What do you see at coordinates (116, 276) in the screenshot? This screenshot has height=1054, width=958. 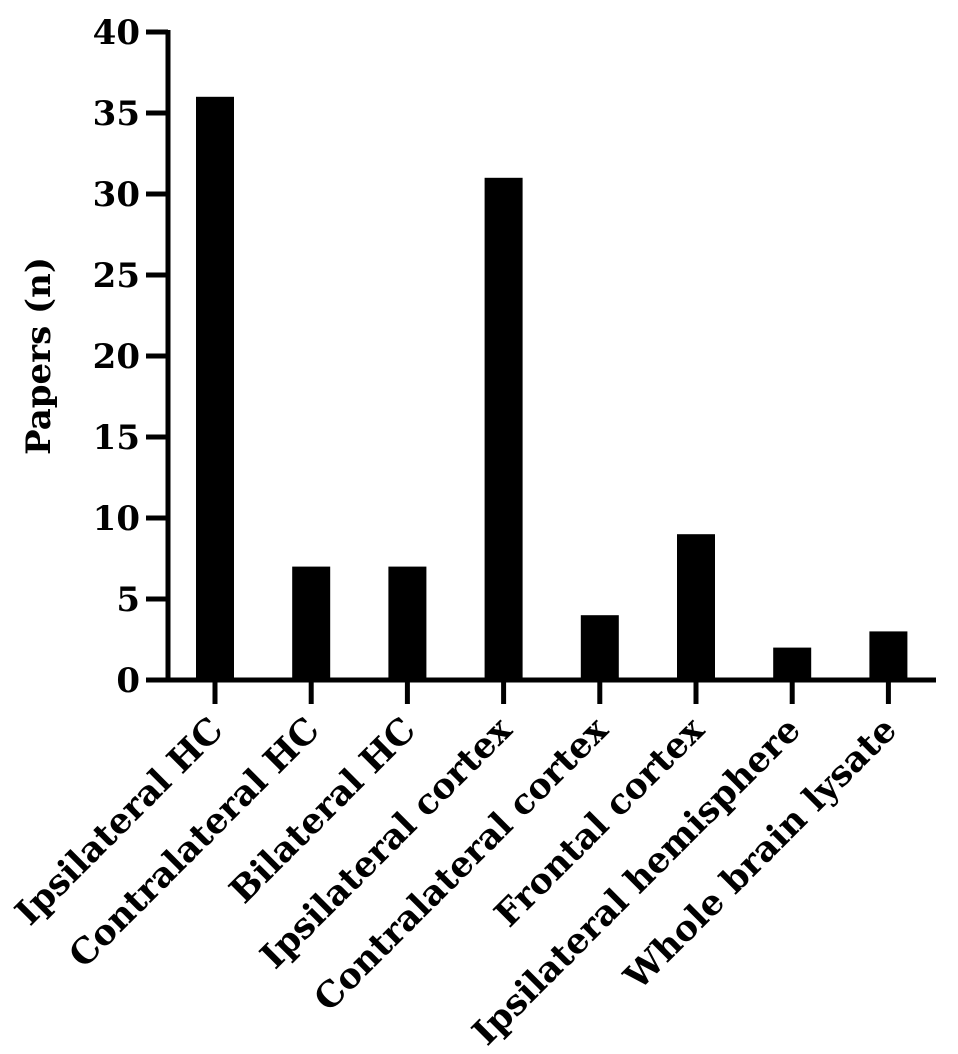 I see `y-tick-label: 25` at bounding box center [116, 276].